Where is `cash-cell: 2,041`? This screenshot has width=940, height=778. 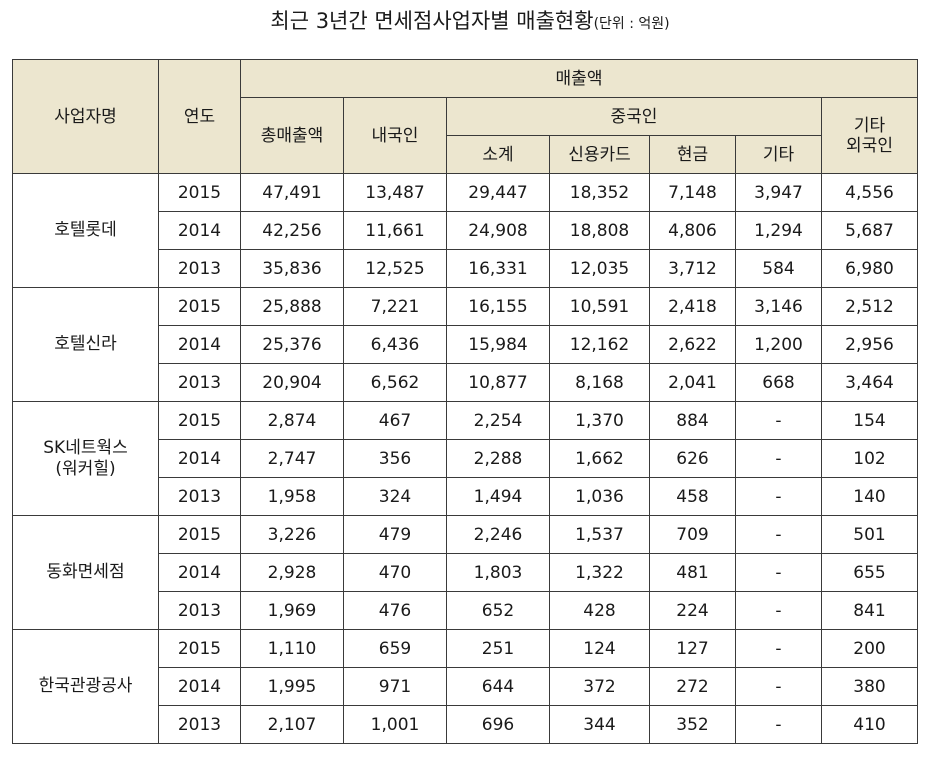
cash-cell: 2,041 is located at coordinates (692, 382).